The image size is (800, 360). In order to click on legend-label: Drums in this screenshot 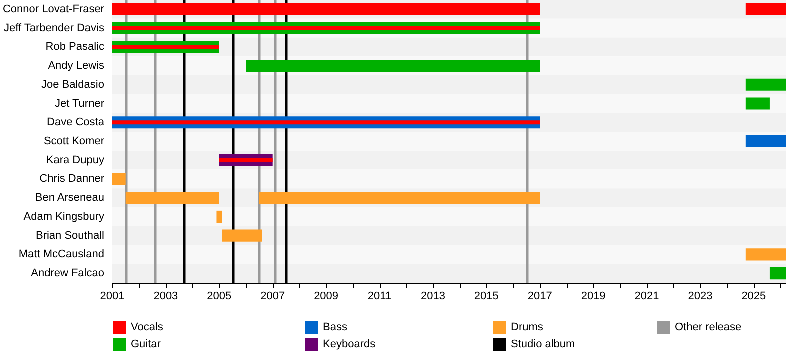, I will do `click(527, 328)`.